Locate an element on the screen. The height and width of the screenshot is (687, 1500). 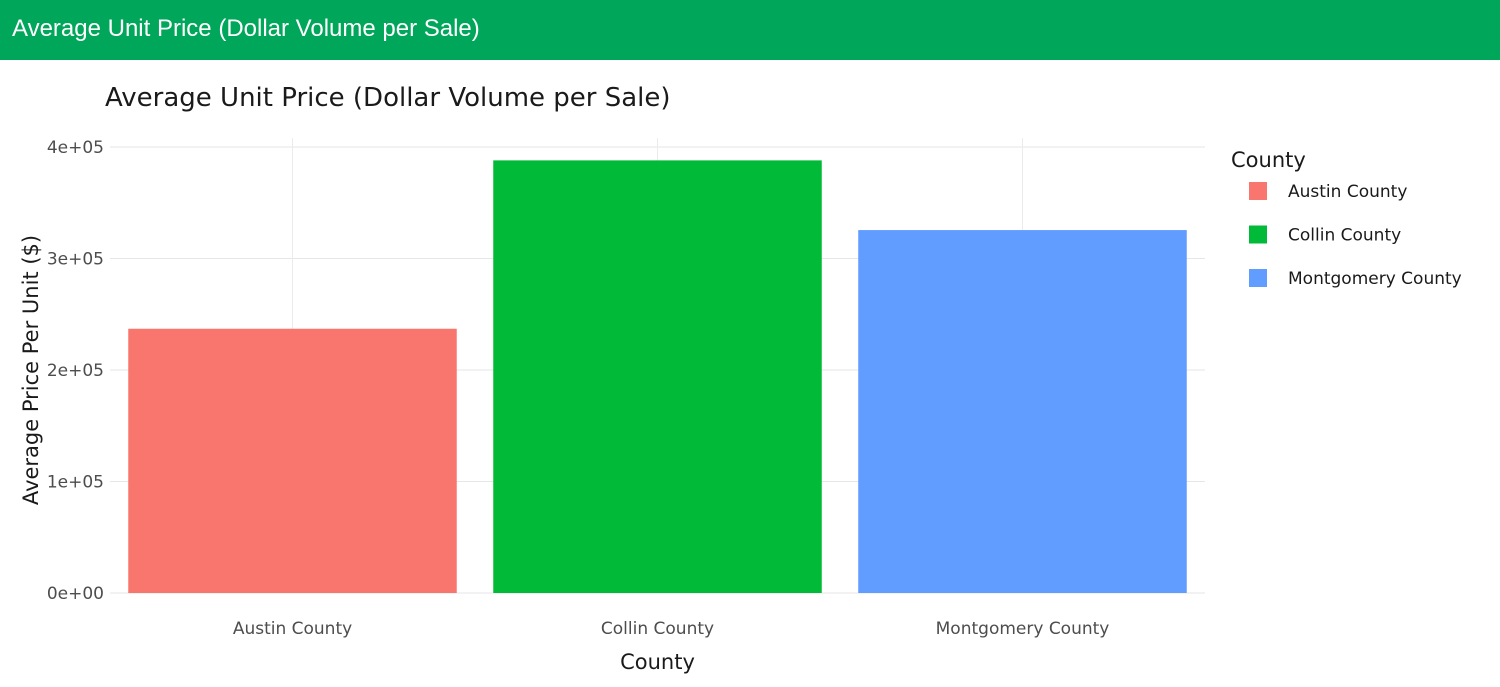
bar-collin-county is located at coordinates (657, 376).